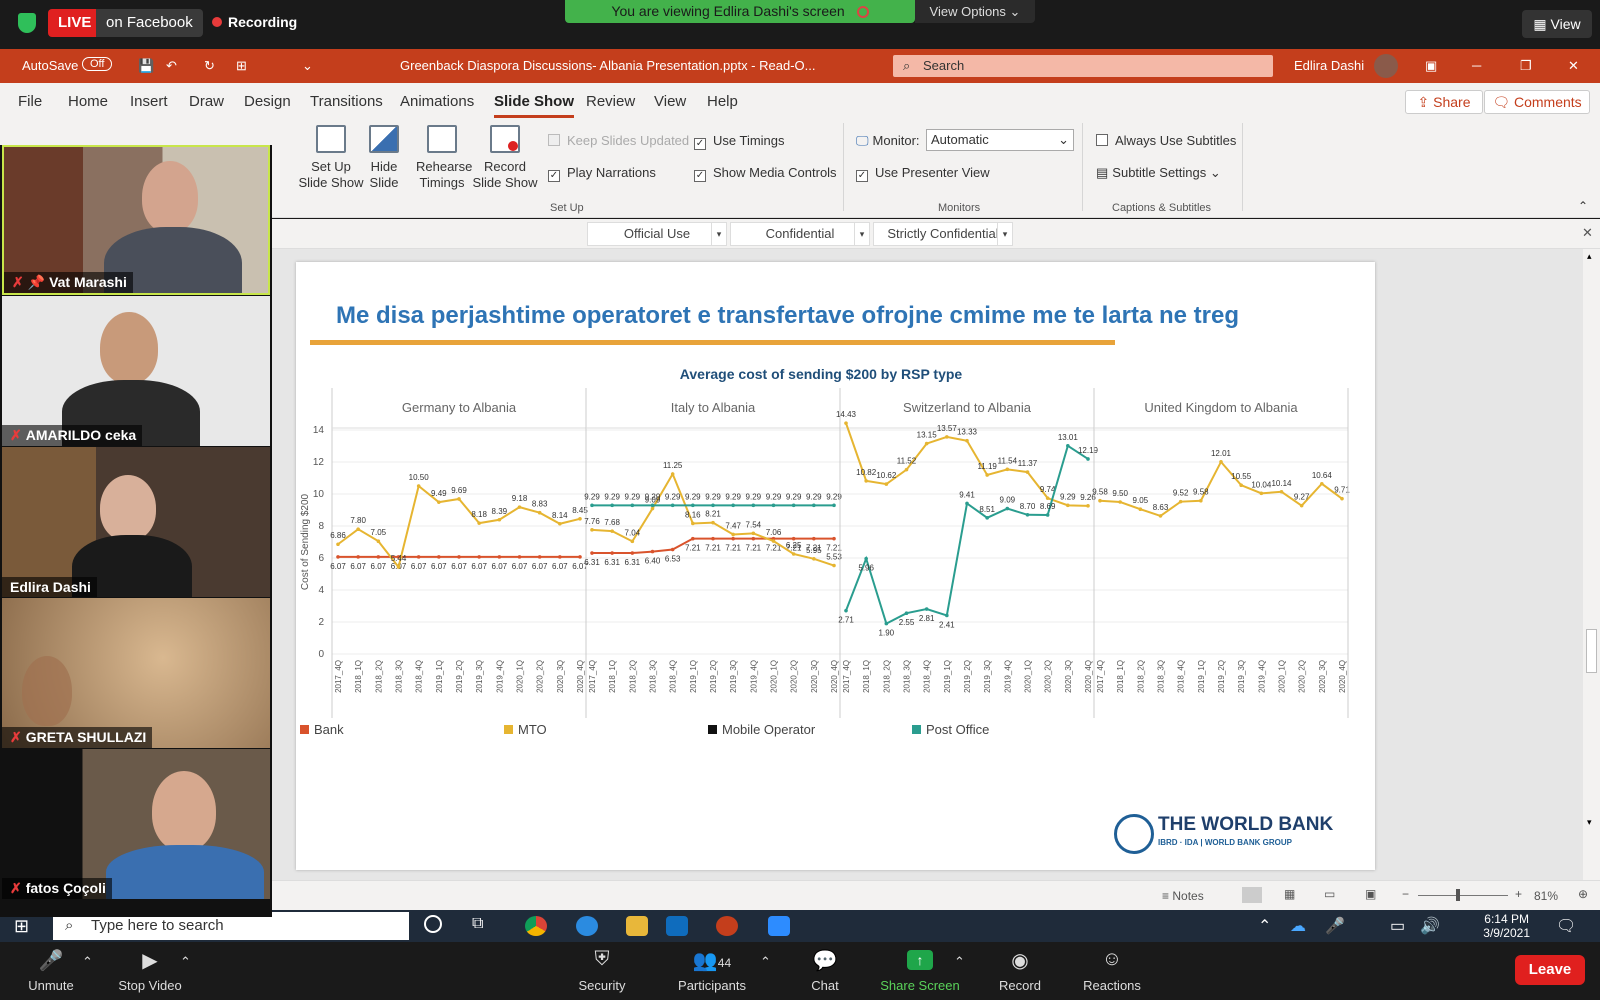 This screenshot has width=1600, height=1000. What do you see at coordinates (307, 65) in the screenshot?
I see `customize-toolbar-icon: ⌄` at bounding box center [307, 65].